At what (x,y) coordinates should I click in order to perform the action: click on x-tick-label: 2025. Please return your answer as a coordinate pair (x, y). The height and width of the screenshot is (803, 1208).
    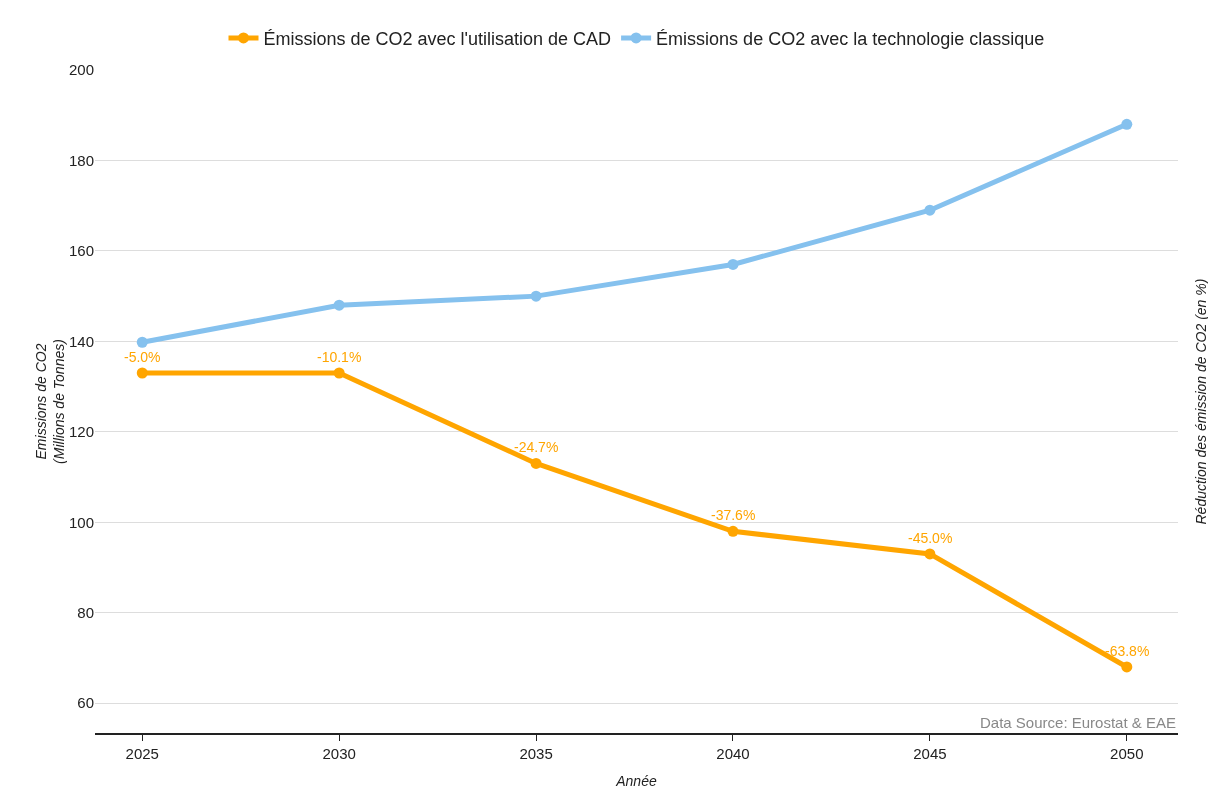
    Looking at the image, I should click on (142, 753).